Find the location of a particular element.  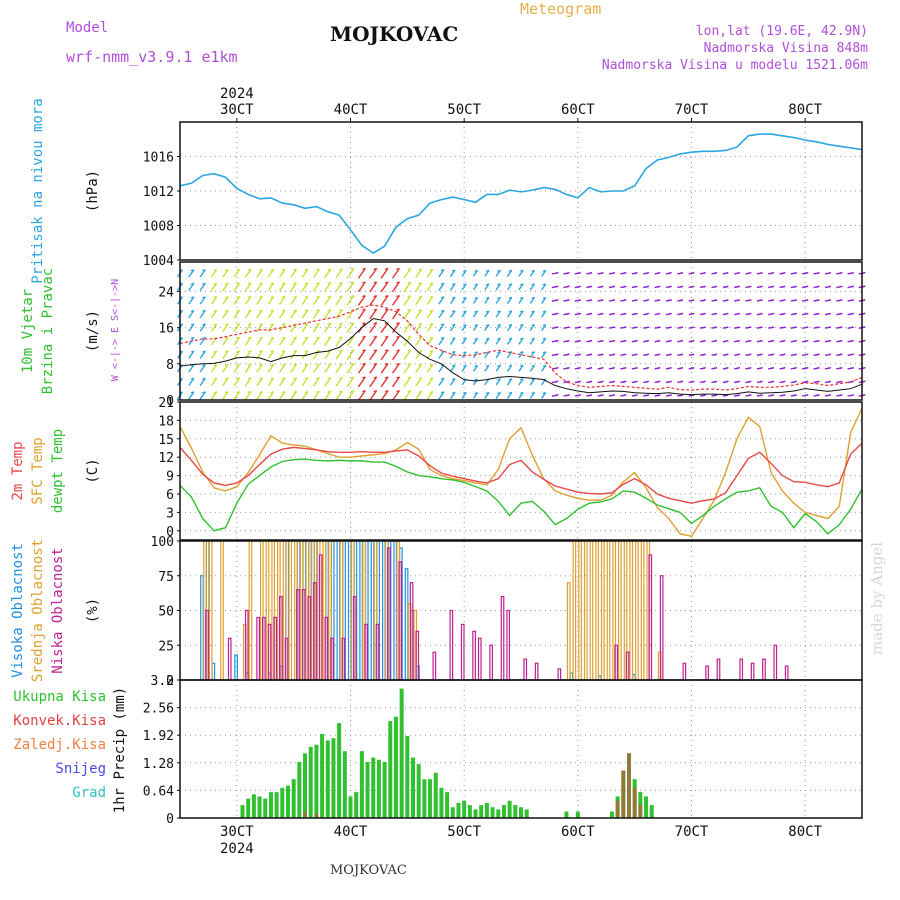

panel-ylabel: Brzina i Pravac is located at coordinates (48, 331).